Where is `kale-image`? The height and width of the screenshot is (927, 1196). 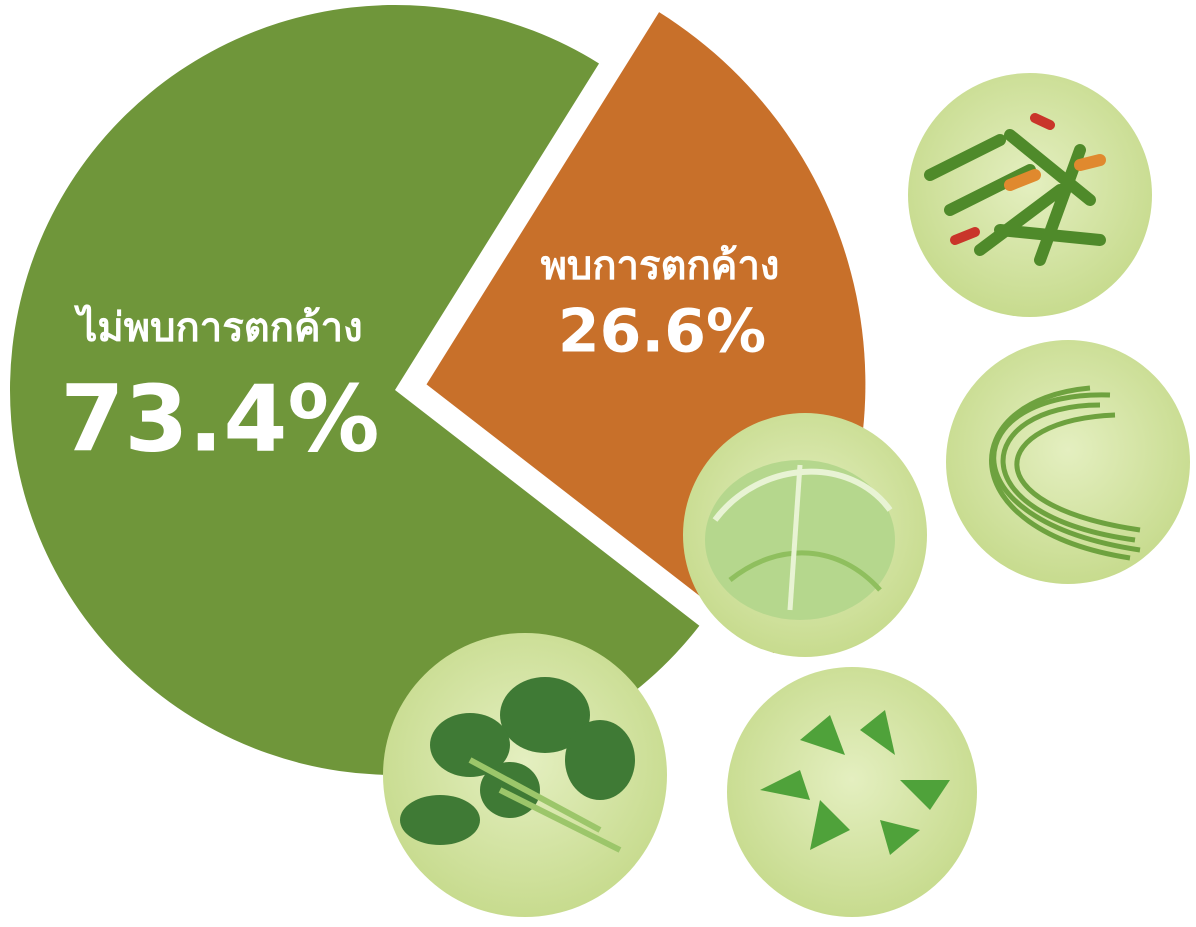
kale-image is located at coordinates (525, 775).